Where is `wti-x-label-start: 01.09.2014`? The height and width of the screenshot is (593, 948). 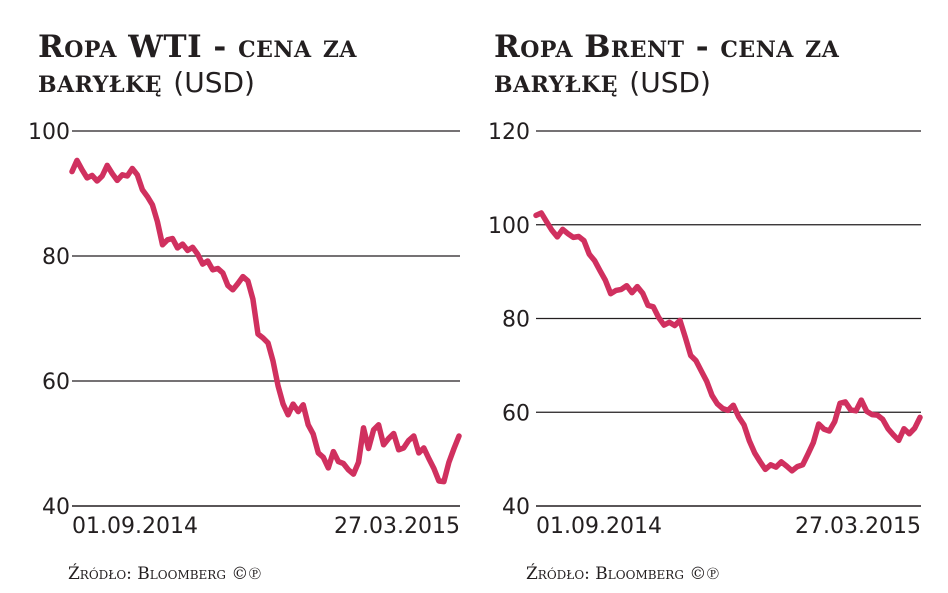 wti-x-label-start: 01.09.2014 is located at coordinates (135, 526).